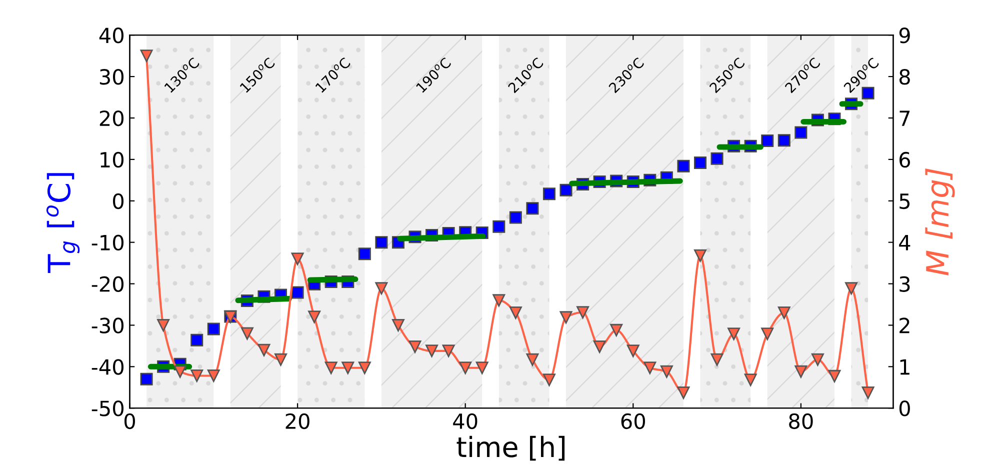 The image size is (998, 468). Describe the element at coordinates (904, 36) in the screenshot. I see `y2-tick-label: 9` at that location.